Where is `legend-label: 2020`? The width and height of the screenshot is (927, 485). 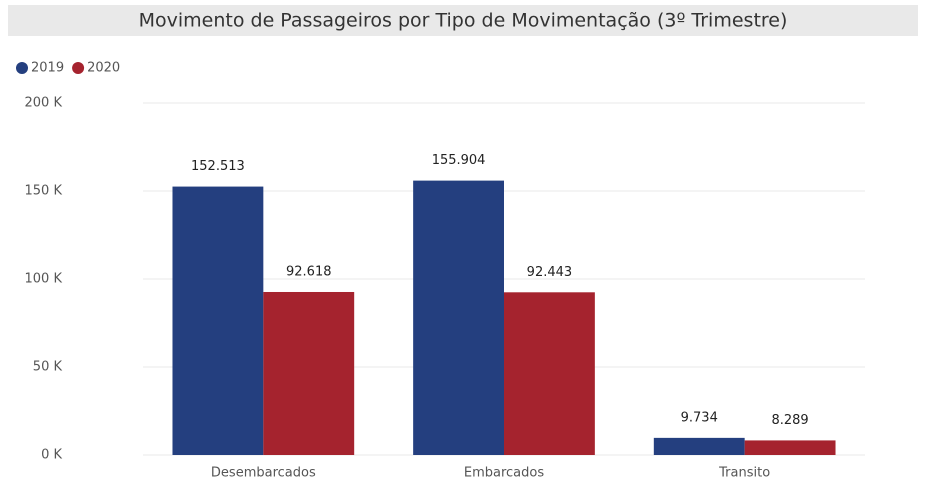 legend-label: 2020 is located at coordinates (103, 68).